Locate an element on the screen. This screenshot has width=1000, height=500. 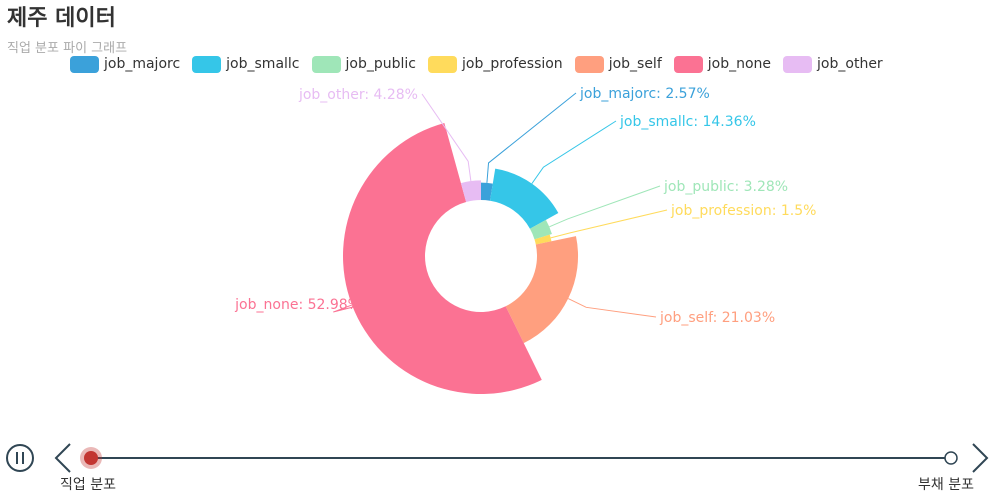
timeline-point-end is located at coordinates (951, 458).